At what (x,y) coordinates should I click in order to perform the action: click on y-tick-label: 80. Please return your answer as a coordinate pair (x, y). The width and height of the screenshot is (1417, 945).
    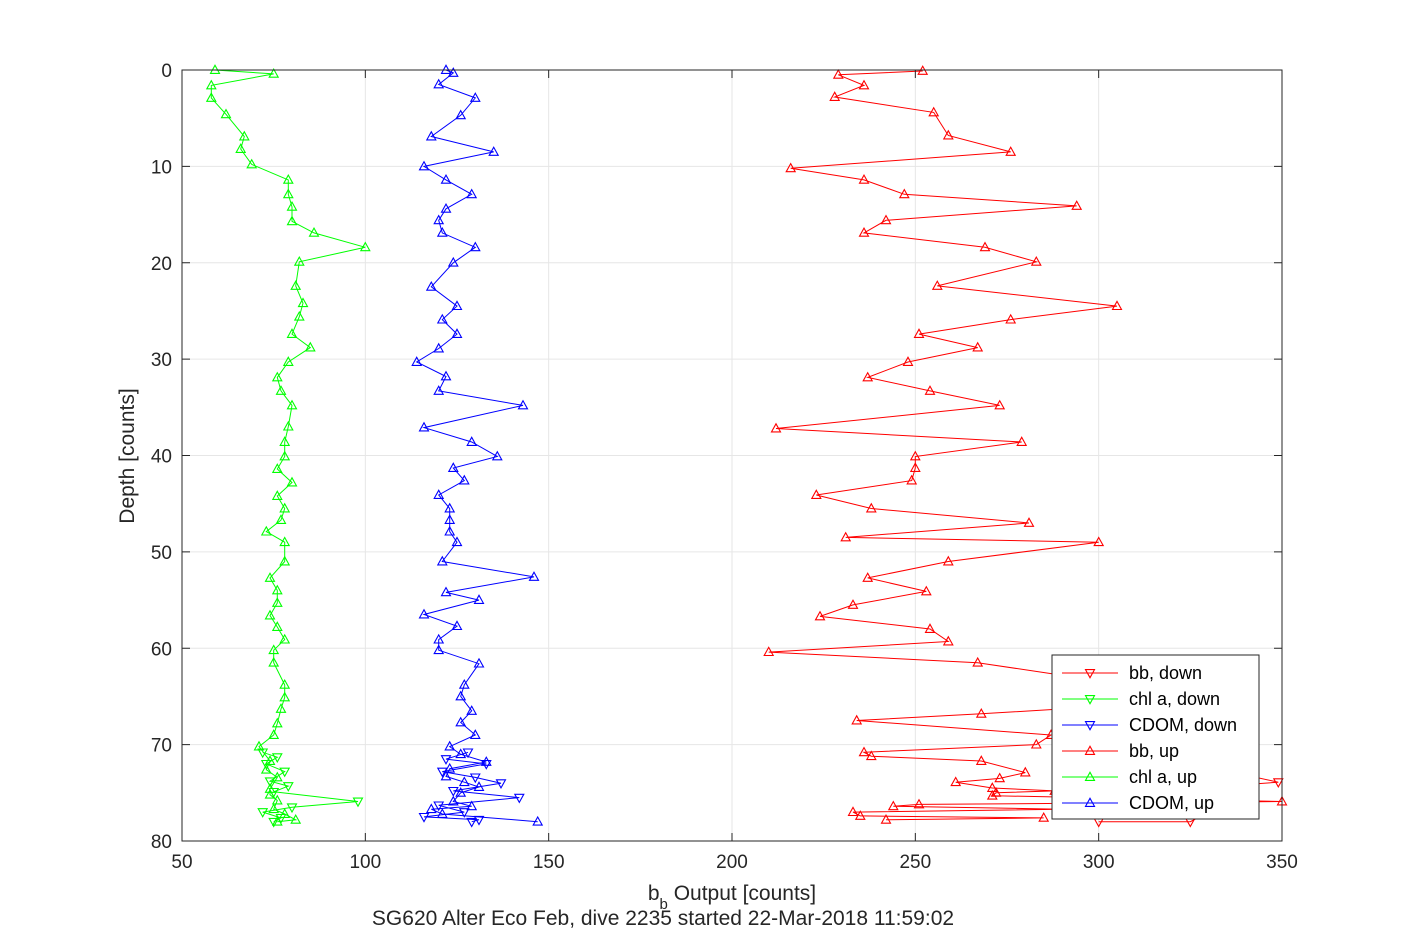
    Looking at the image, I should click on (161, 842).